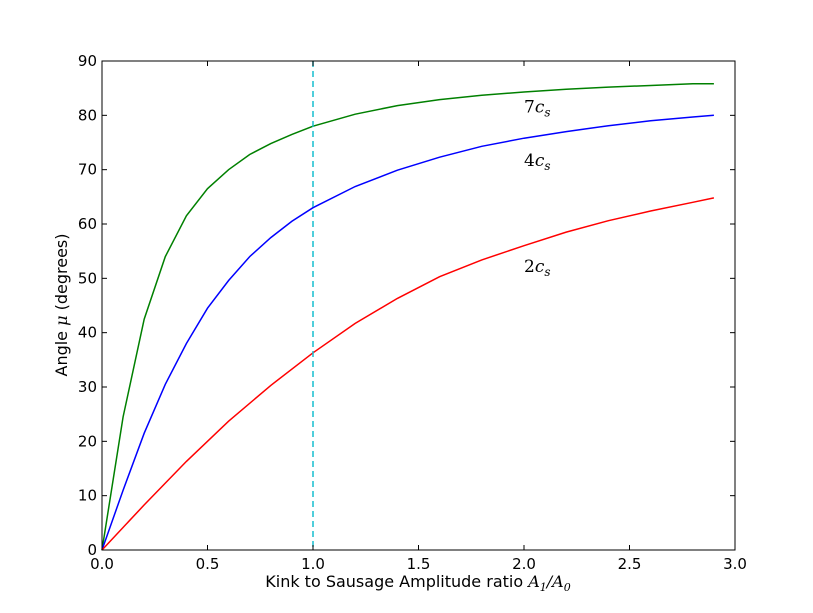 The image size is (813, 613). Describe the element at coordinates (313, 564) in the screenshot. I see `x-tick-label: 1.0` at that location.